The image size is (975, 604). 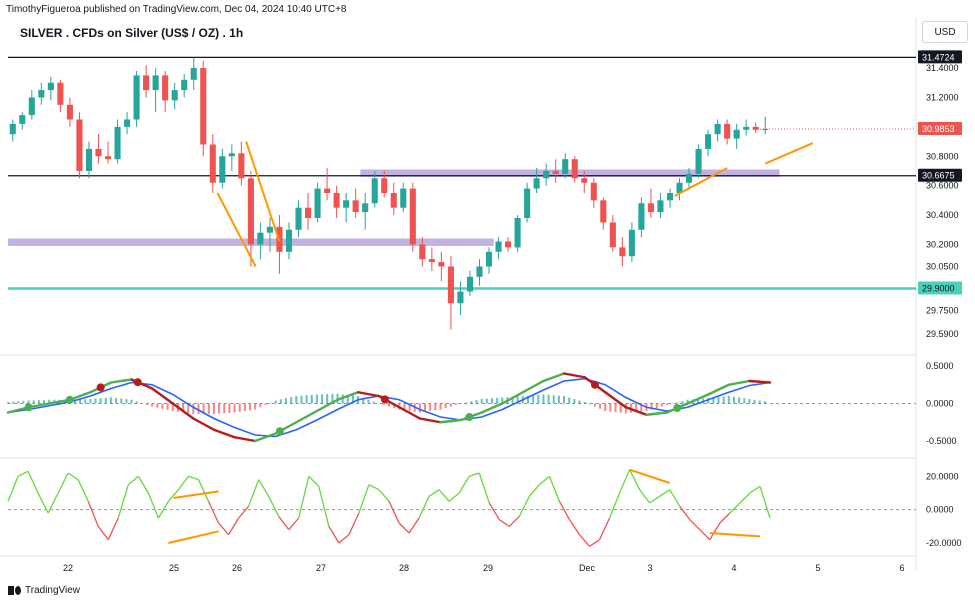 What do you see at coordinates (945, 32) in the screenshot?
I see `currency-button: USD` at bounding box center [945, 32].